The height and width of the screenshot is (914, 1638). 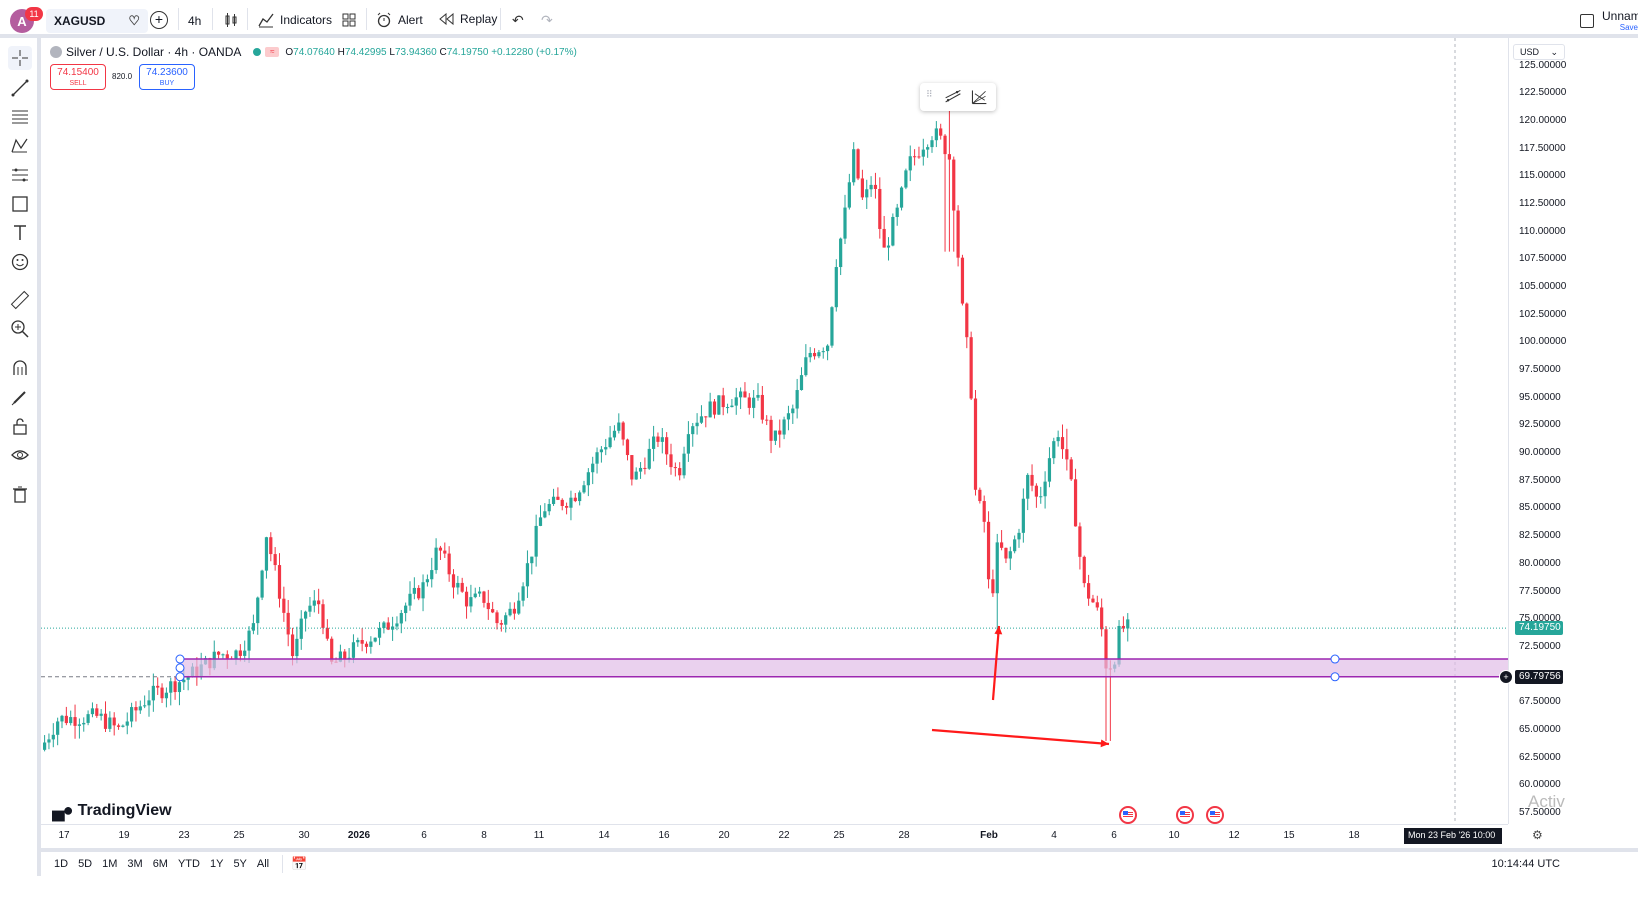 What do you see at coordinates (518, 20) in the screenshot?
I see `undo-icon: ↶` at bounding box center [518, 20].